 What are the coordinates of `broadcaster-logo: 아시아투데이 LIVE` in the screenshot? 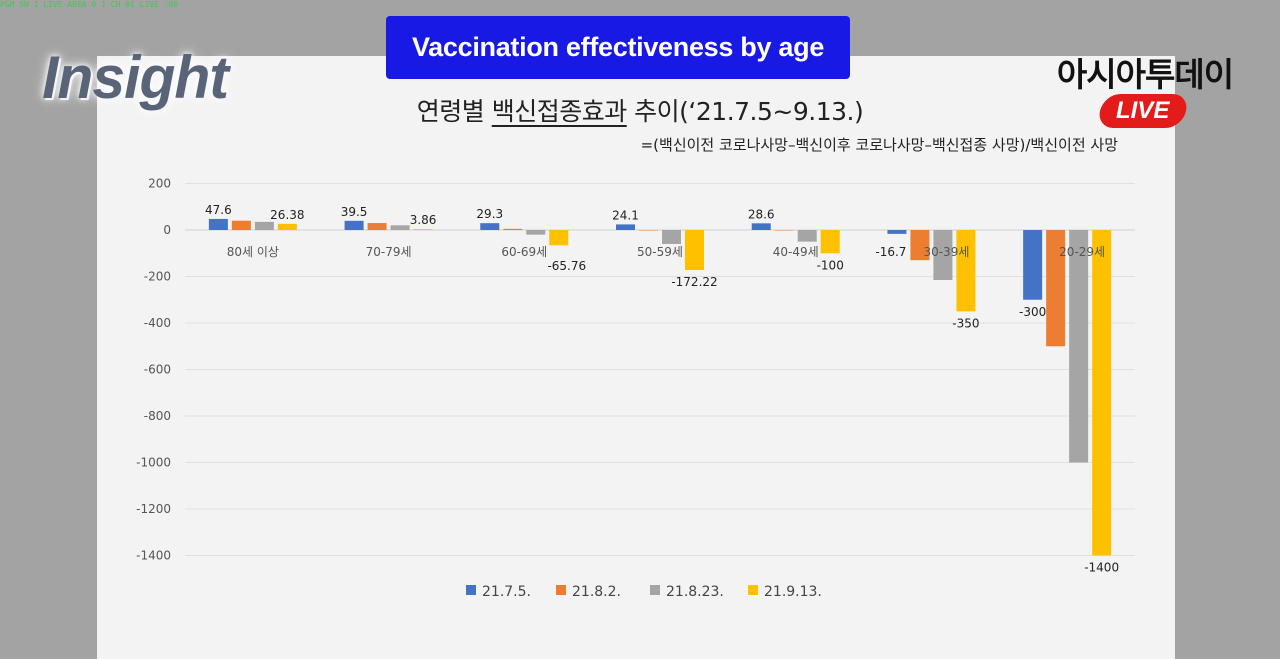 It's located at (1145, 89).